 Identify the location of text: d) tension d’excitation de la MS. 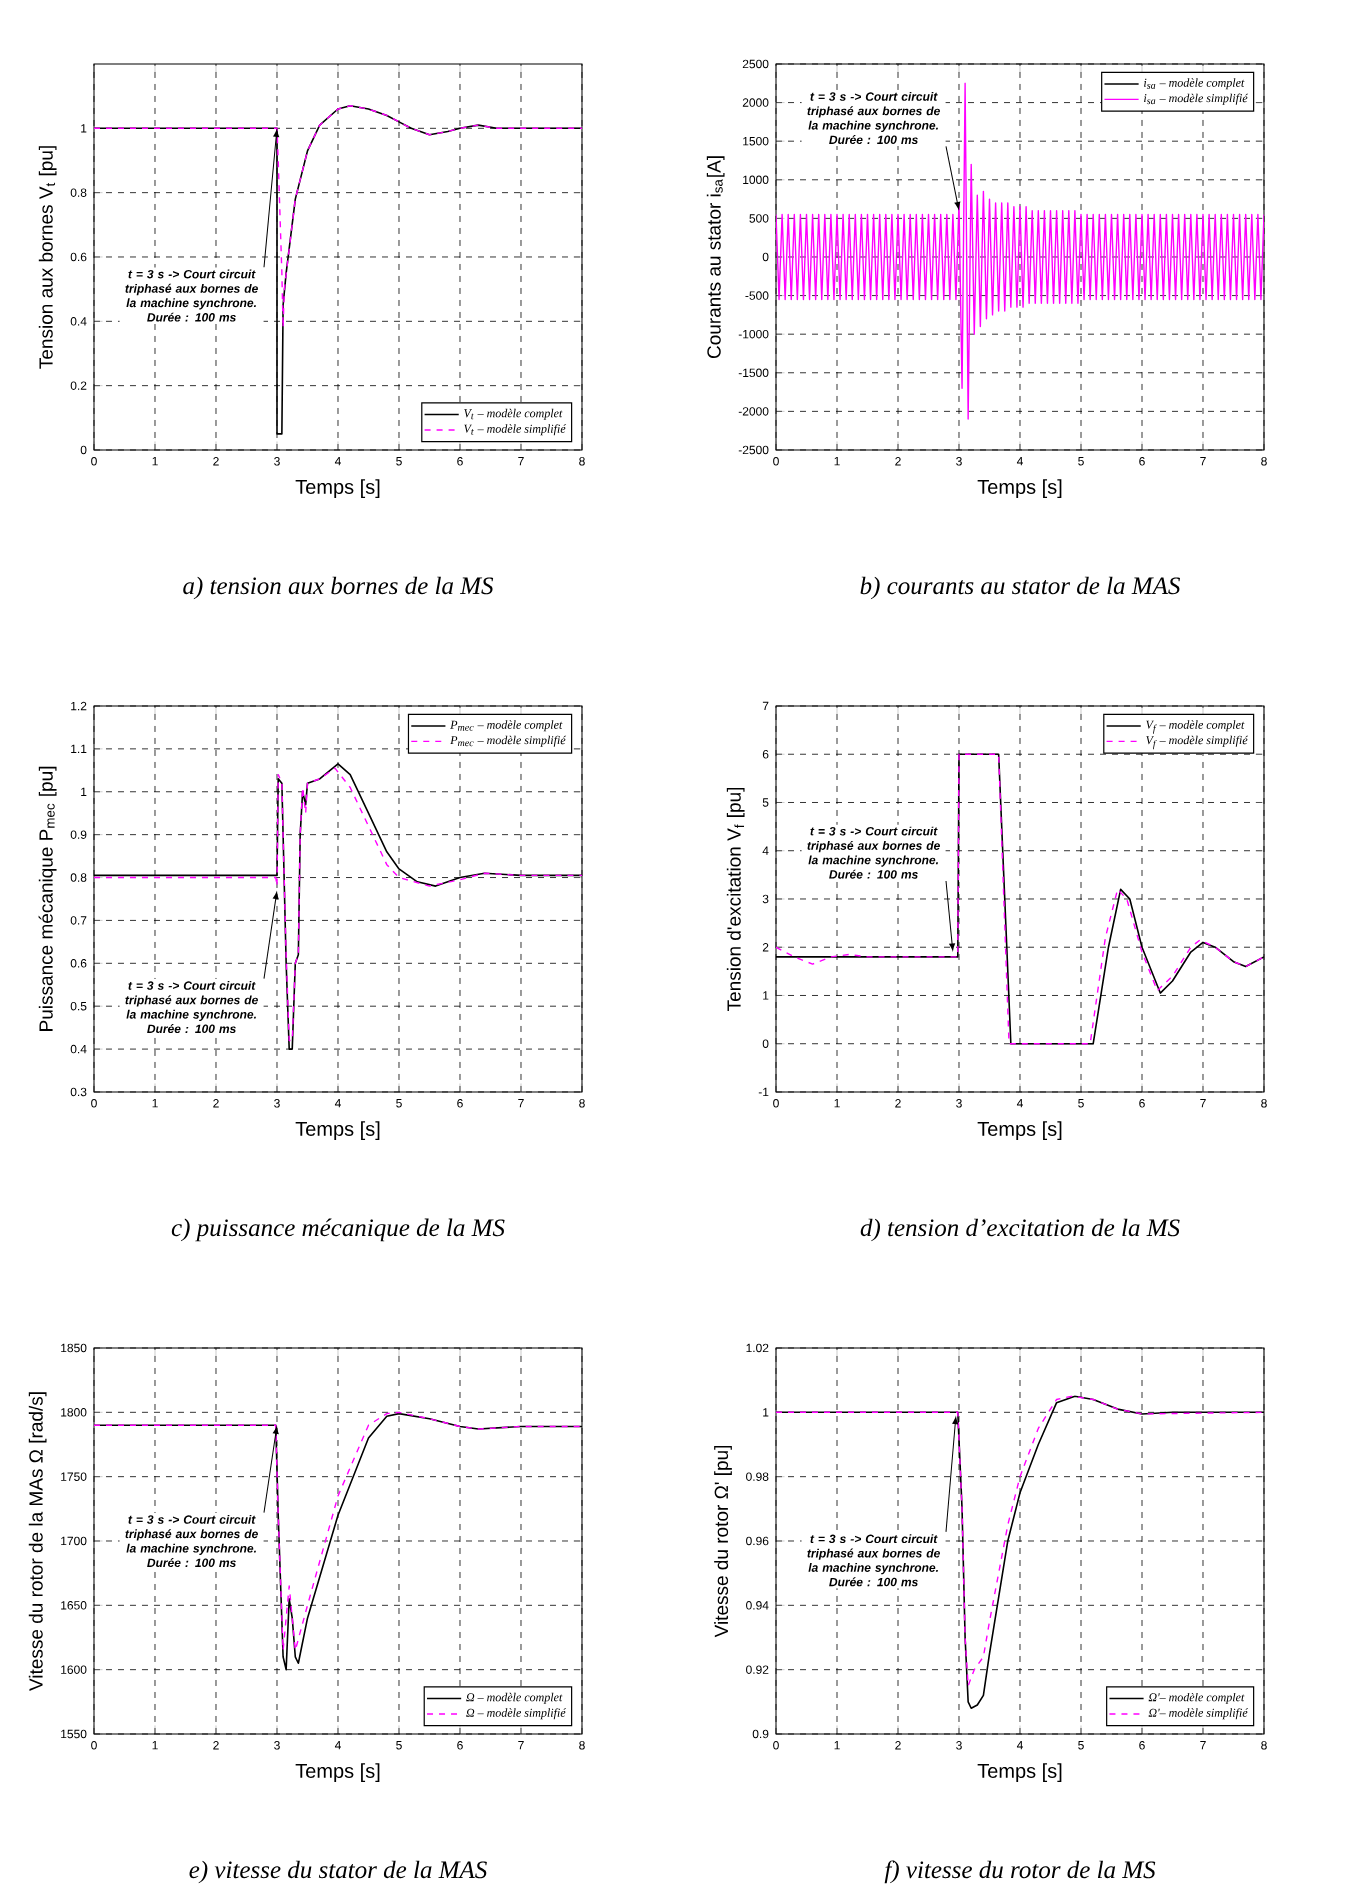
(1020, 1230).